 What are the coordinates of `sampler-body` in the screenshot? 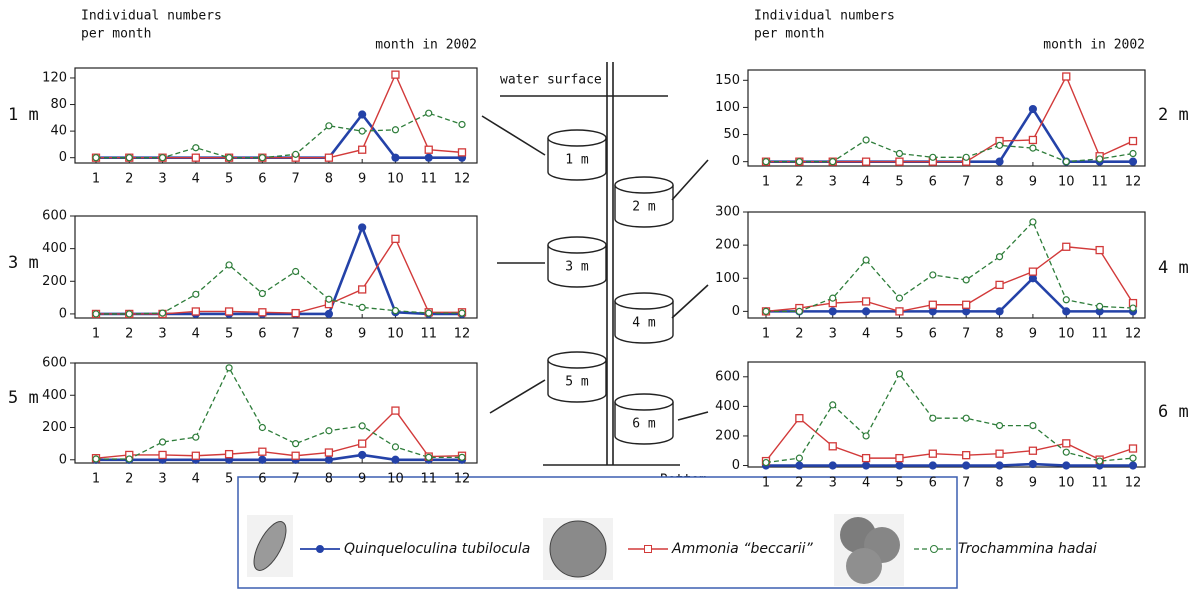 It's located at (644, 322).